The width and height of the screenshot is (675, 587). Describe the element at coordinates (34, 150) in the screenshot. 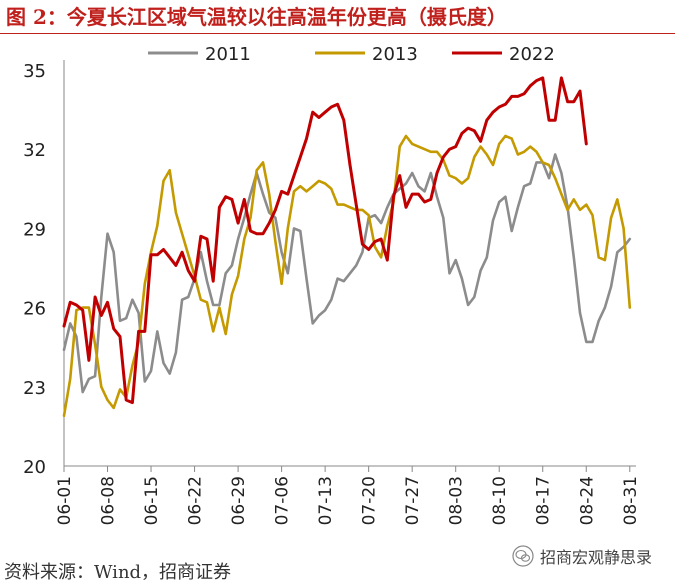

I see `y-tick-label: 32` at that location.